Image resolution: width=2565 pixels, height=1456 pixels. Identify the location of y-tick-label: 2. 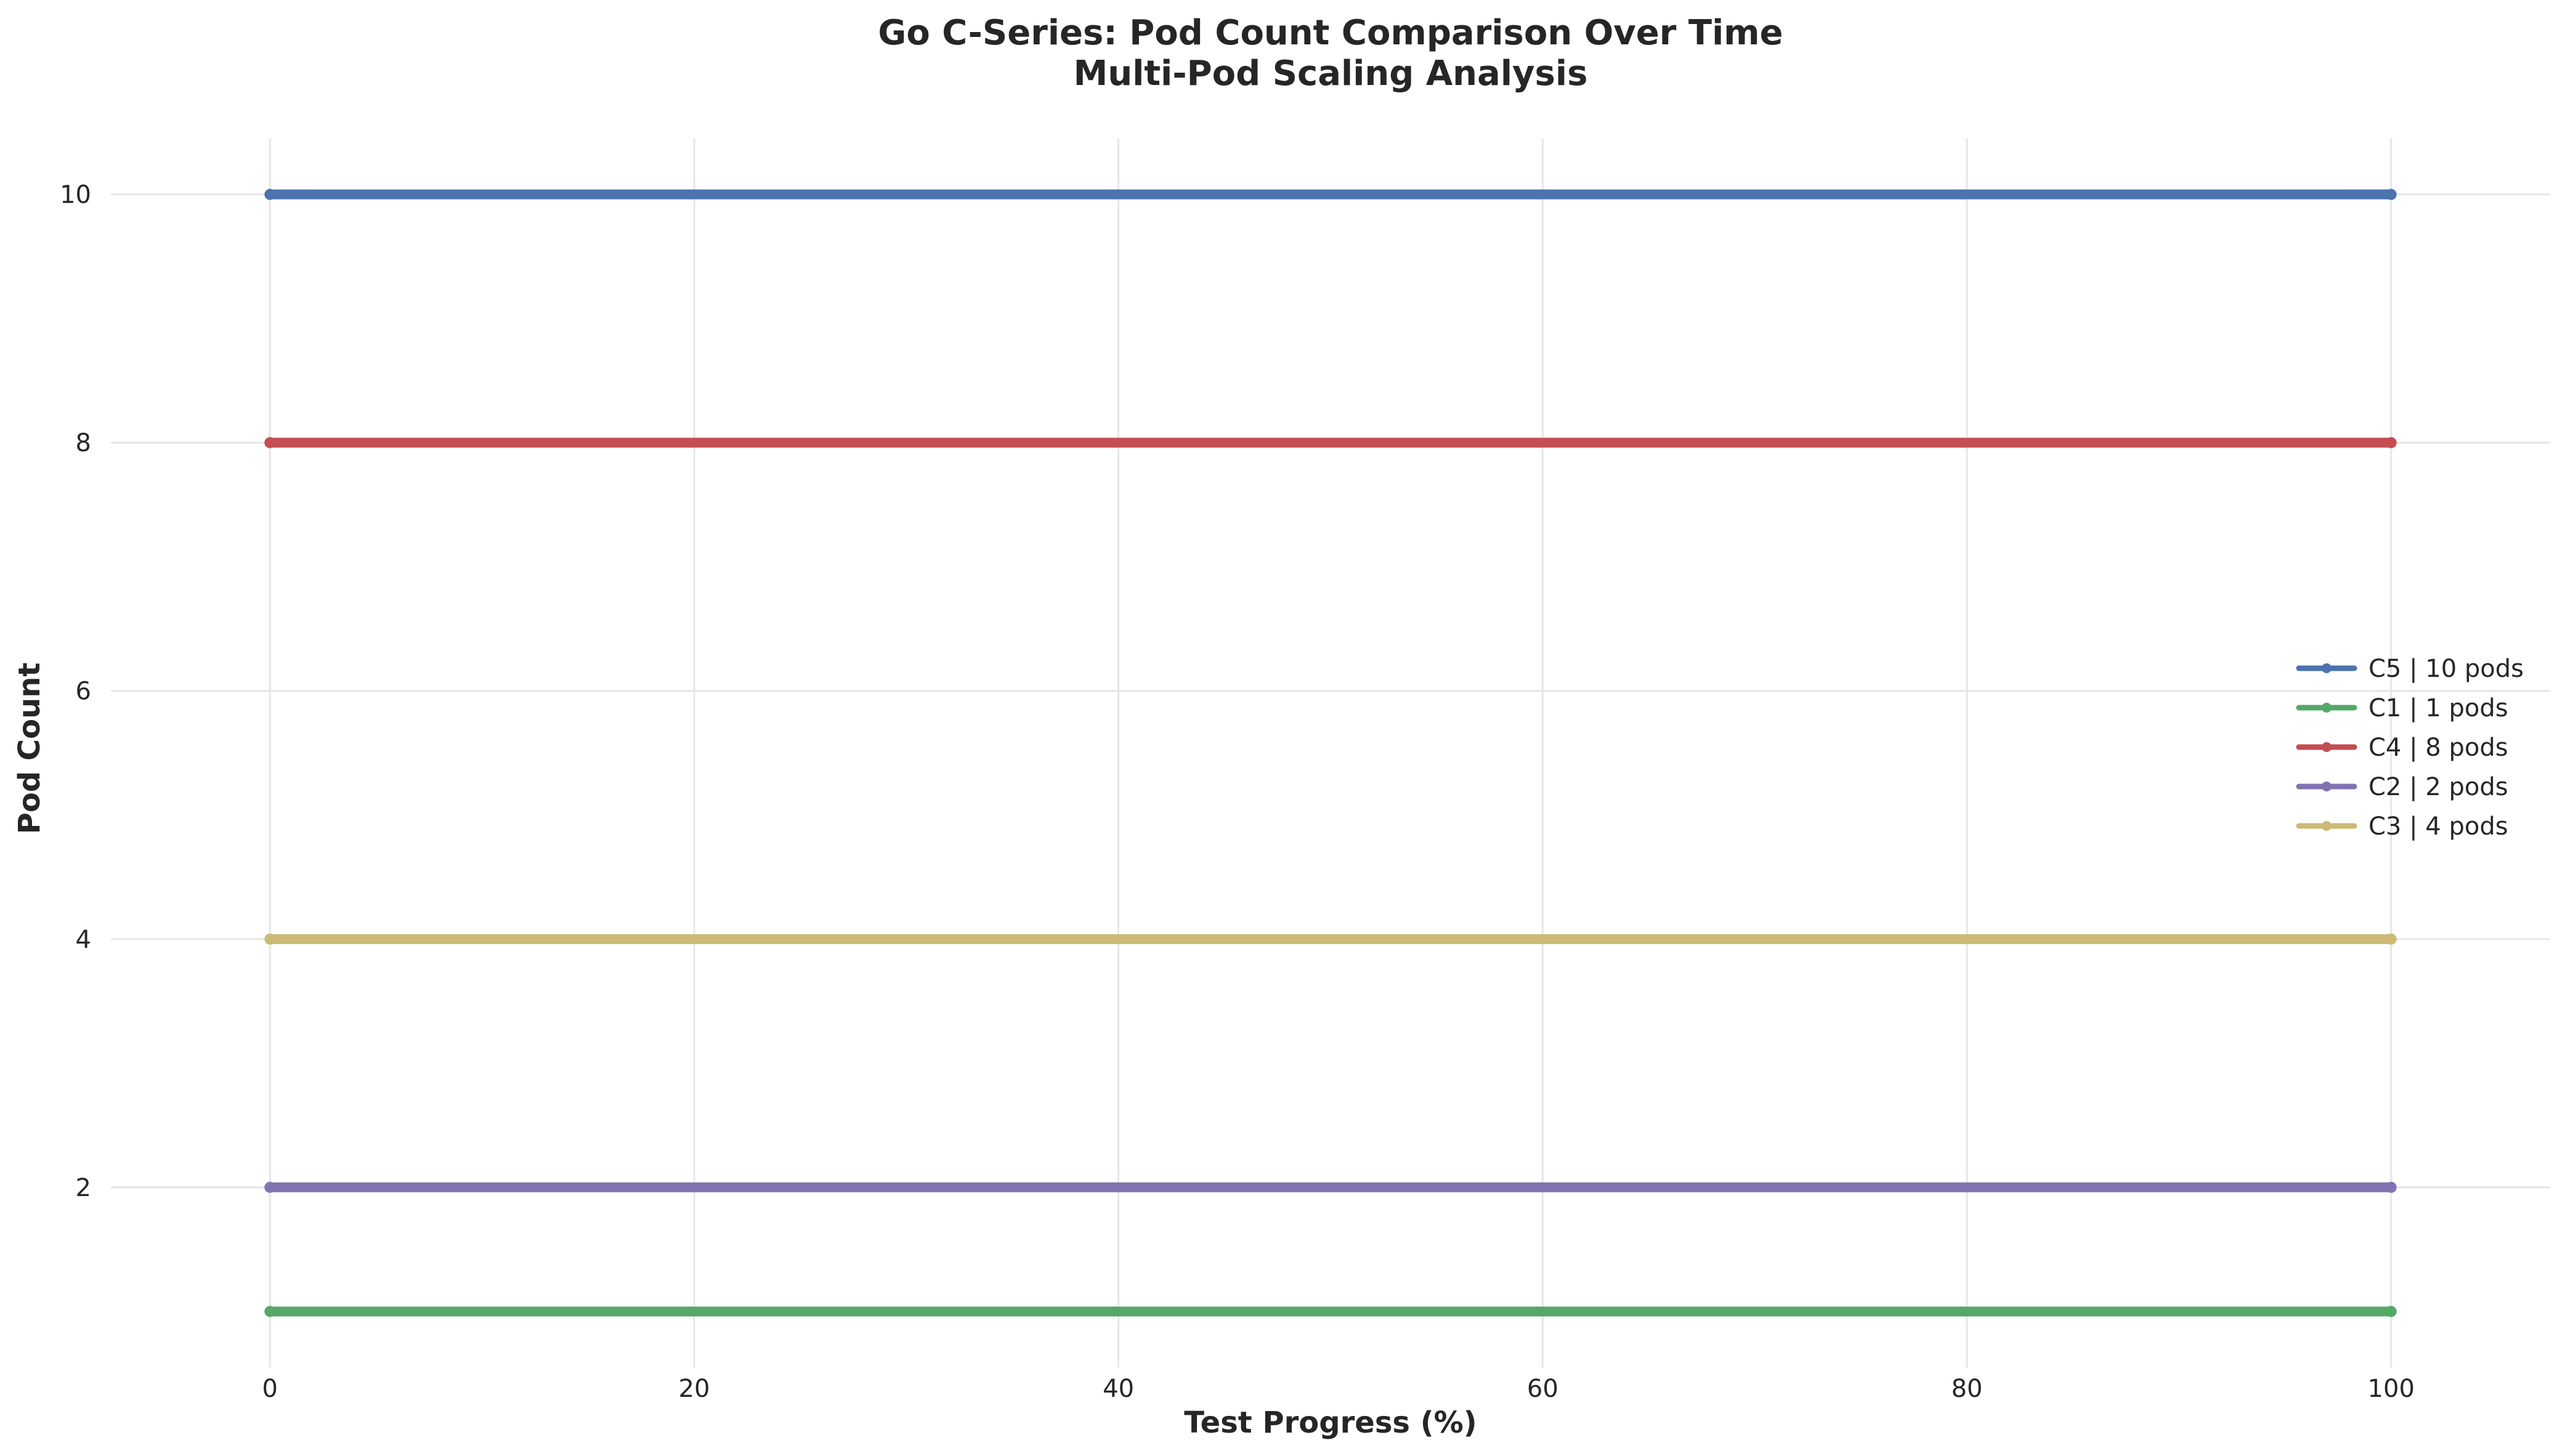
(84, 1188).